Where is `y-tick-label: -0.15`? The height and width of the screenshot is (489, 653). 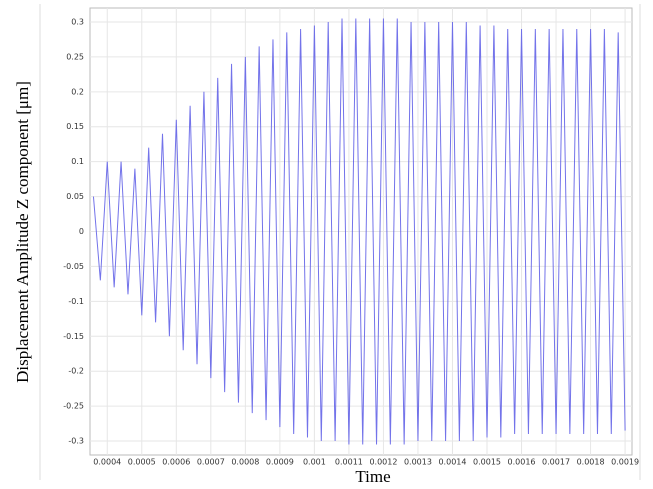 y-tick-label: -0.15 is located at coordinates (73, 336).